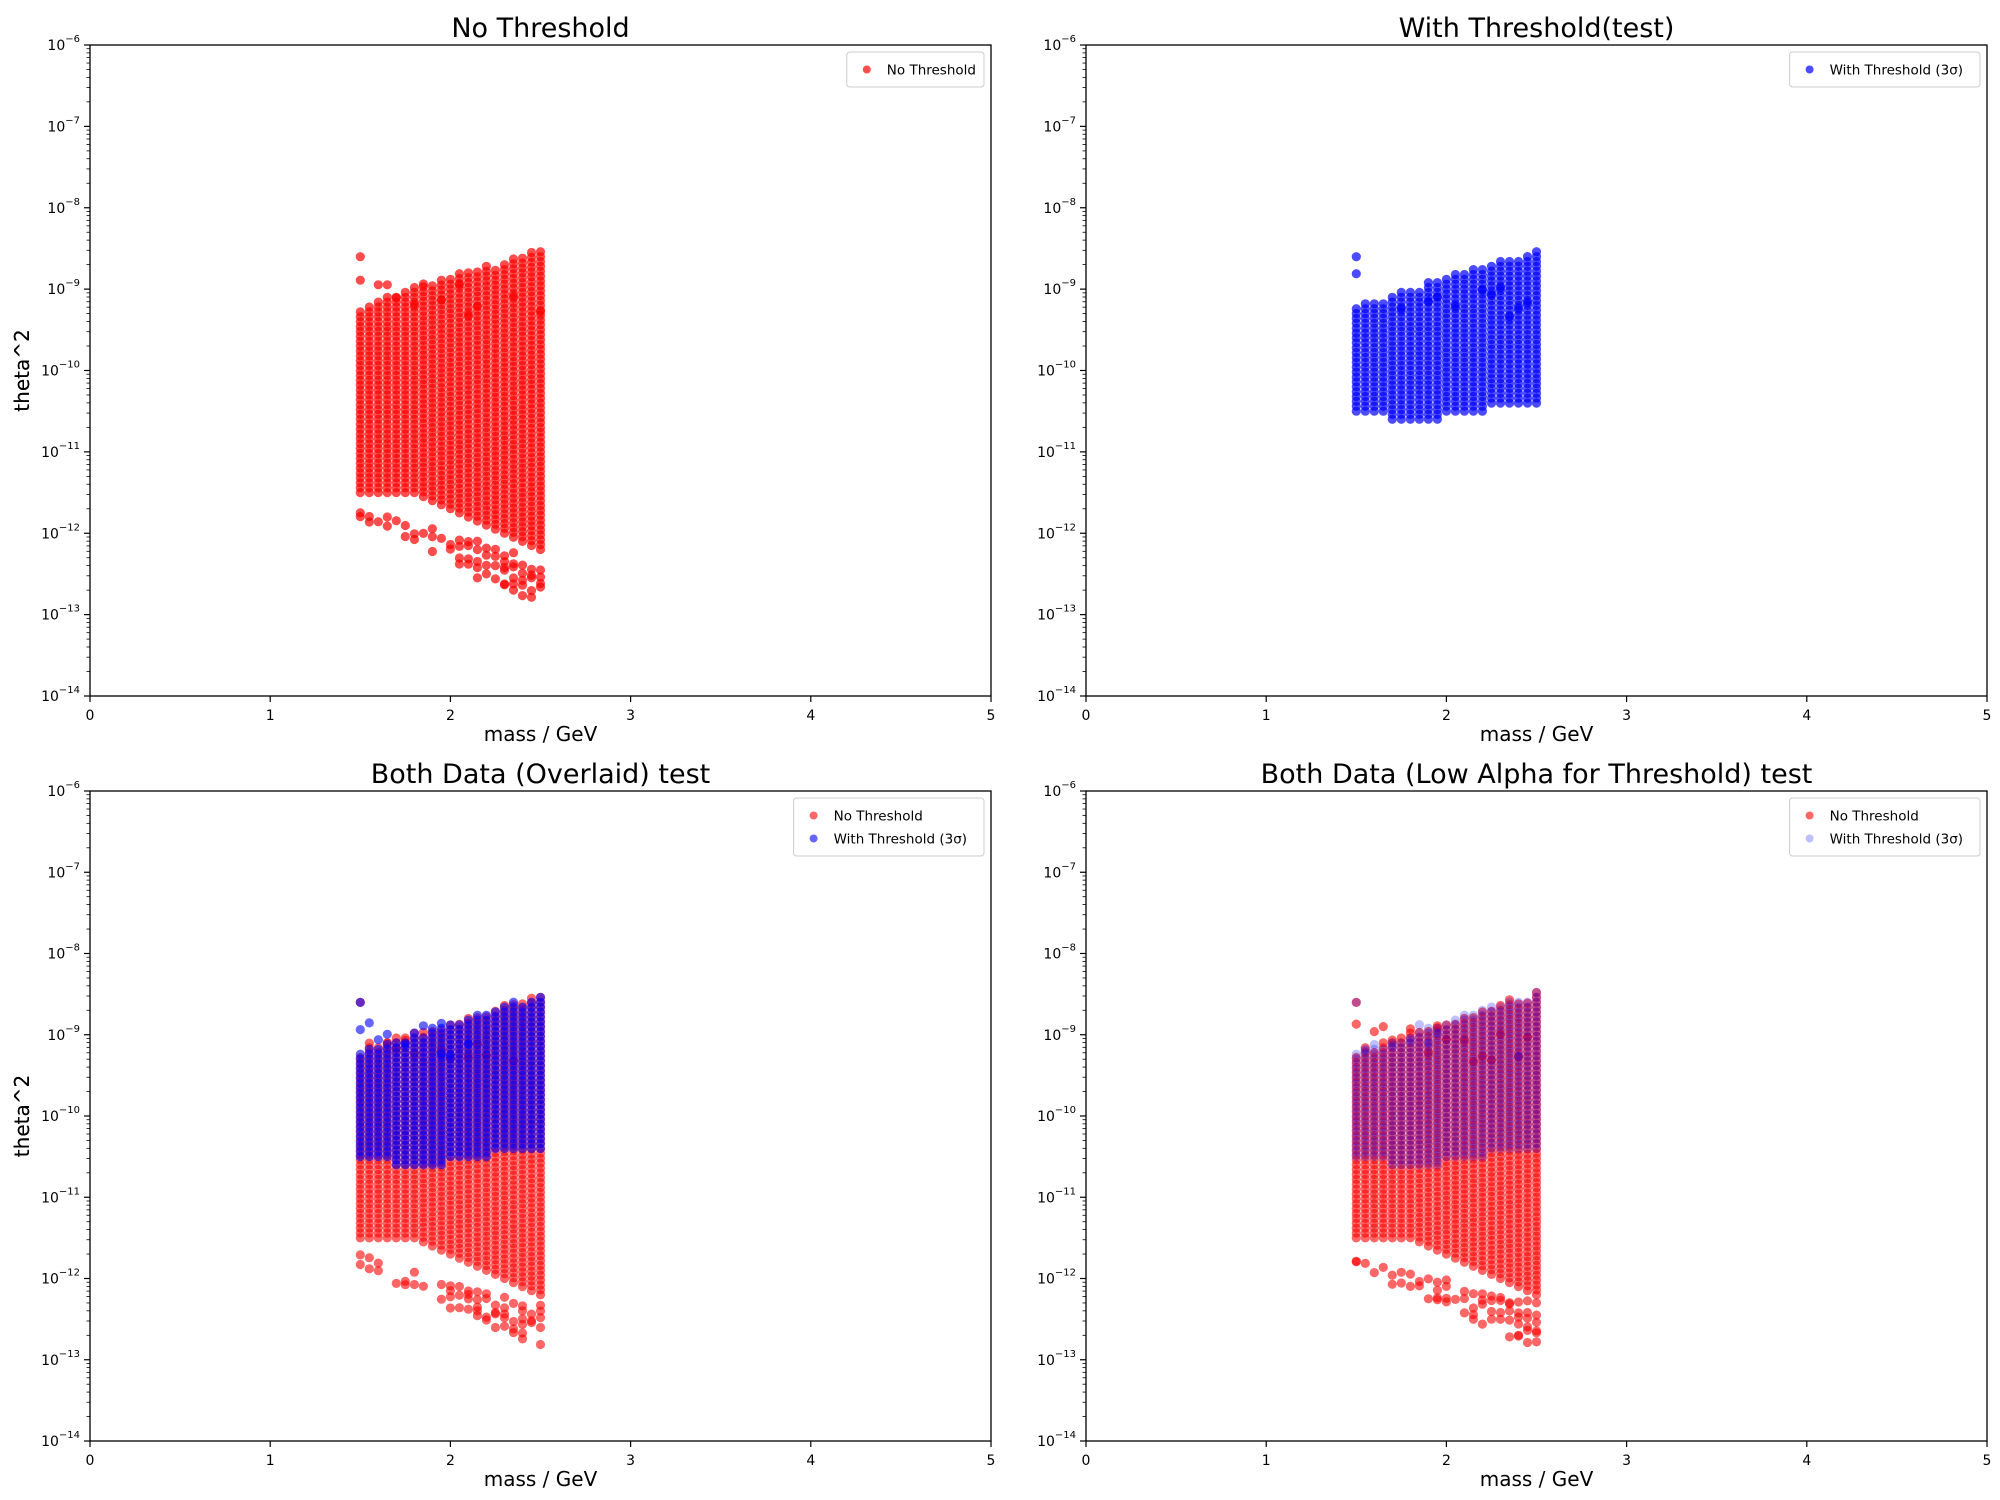  Describe the element at coordinates (889, 827) in the screenshot. I see `legend-box` at that location.